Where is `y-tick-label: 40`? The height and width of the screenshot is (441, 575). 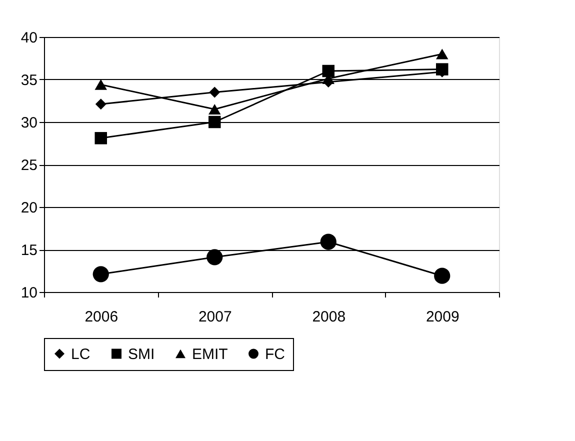
y-tick-label: 40 is located at coordinates (29, 38).